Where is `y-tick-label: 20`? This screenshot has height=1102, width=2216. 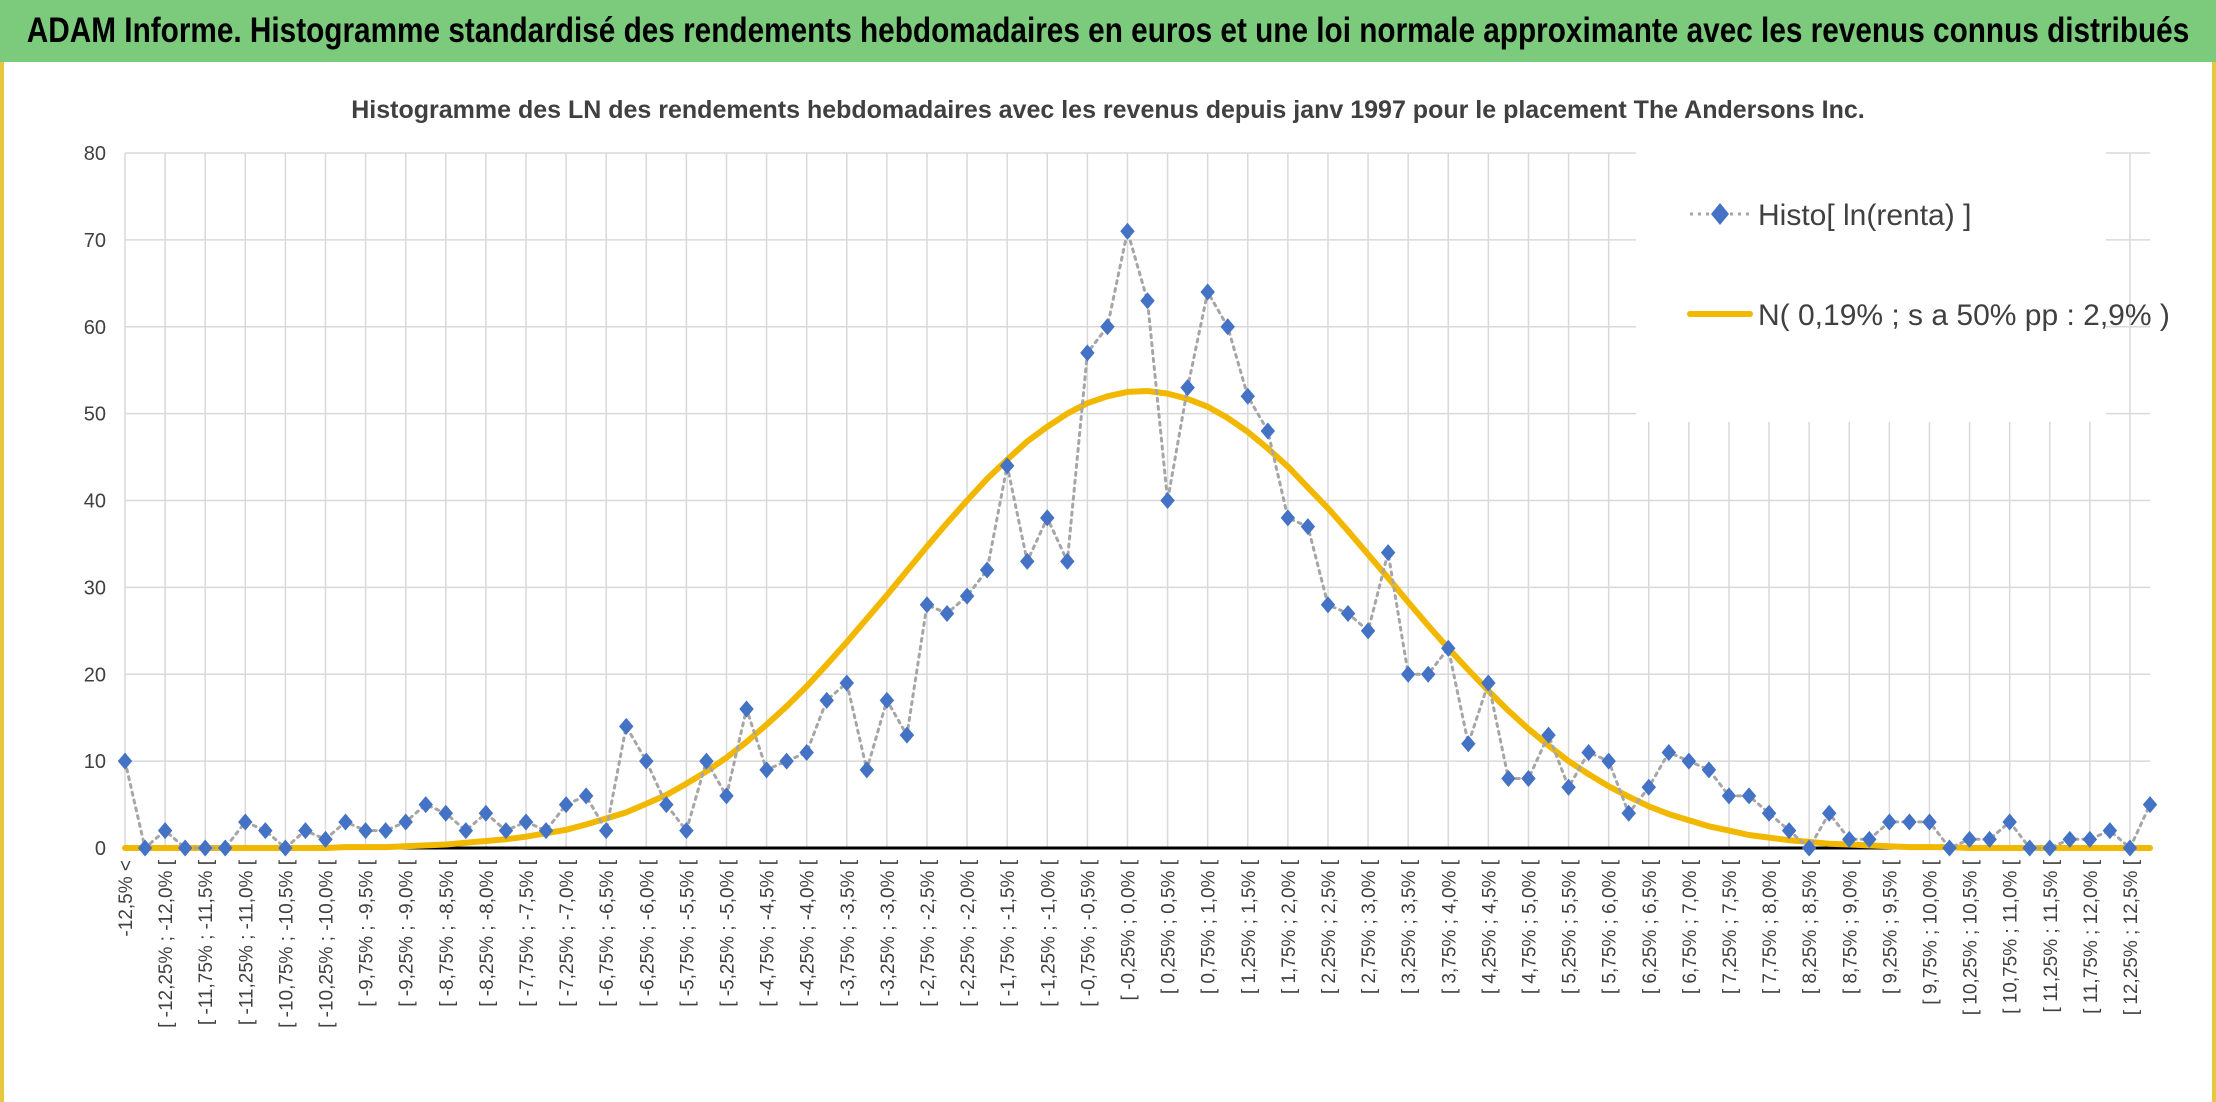 y-tick-label: 20 is located at coordinates (95, 675).